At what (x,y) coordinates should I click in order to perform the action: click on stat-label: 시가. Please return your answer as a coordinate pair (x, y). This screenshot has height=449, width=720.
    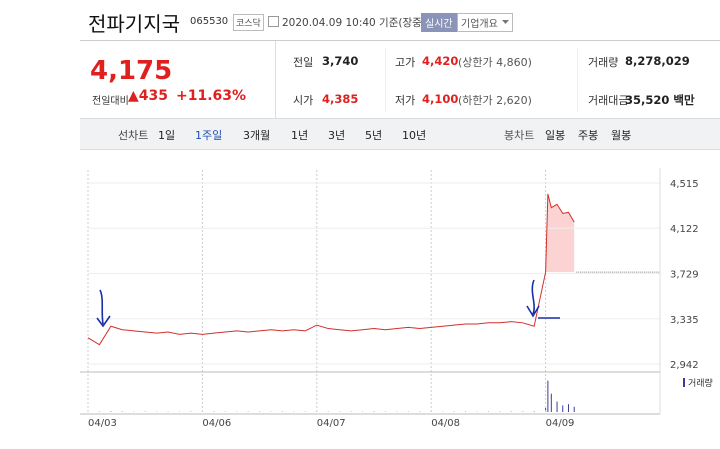
    Looking at the image, I should click on (303, 100).